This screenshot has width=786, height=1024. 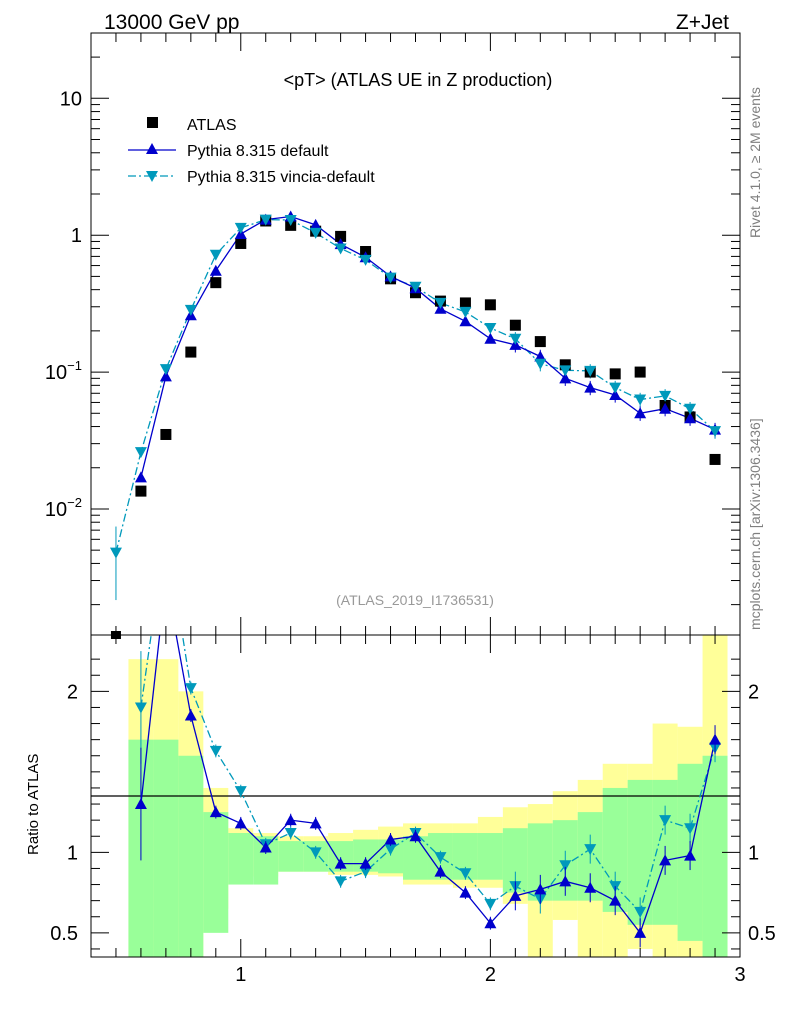 What do you see at coordinates (753, 692) in the screenshot?
I see `ratio-y-tick-label-right: 2` at bounding box center [753, 692].